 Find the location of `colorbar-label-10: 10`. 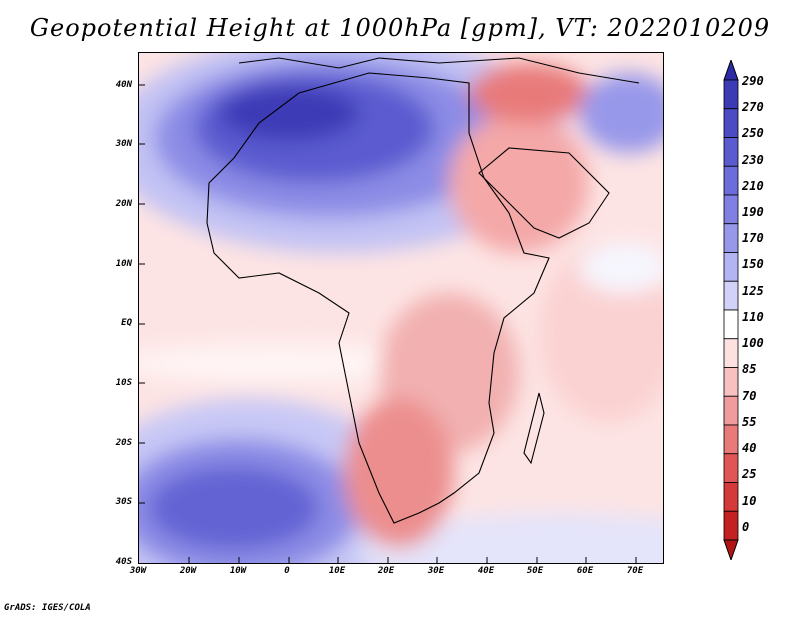

colorbar-label-10: 10 is located at coordinates (749, 501).